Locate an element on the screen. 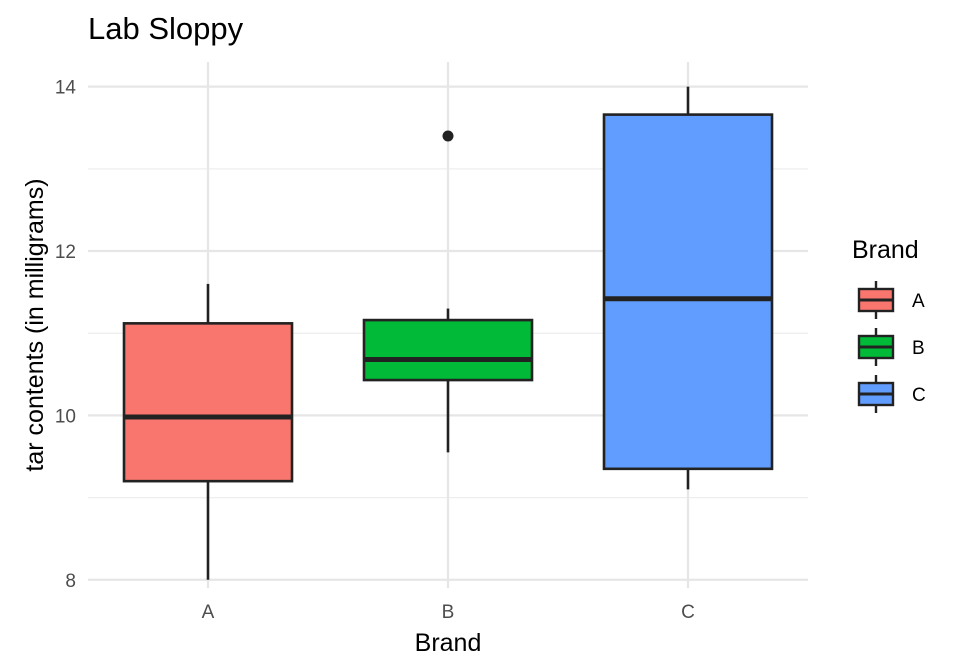  x-tick-label: C is located at coordinates (688, 612).